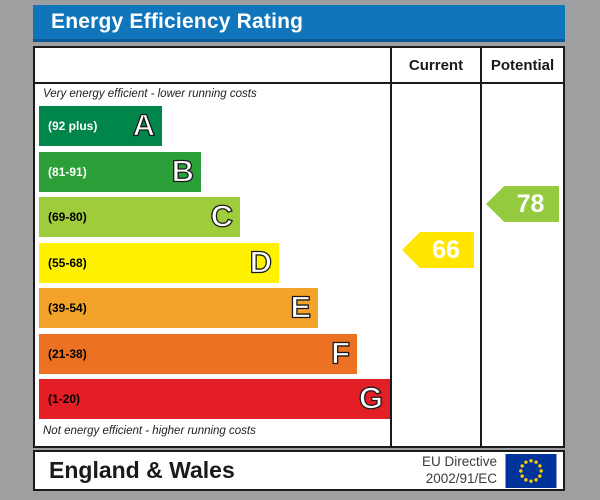  I want to click on band-f: (21-38) F, so click(198, 354).